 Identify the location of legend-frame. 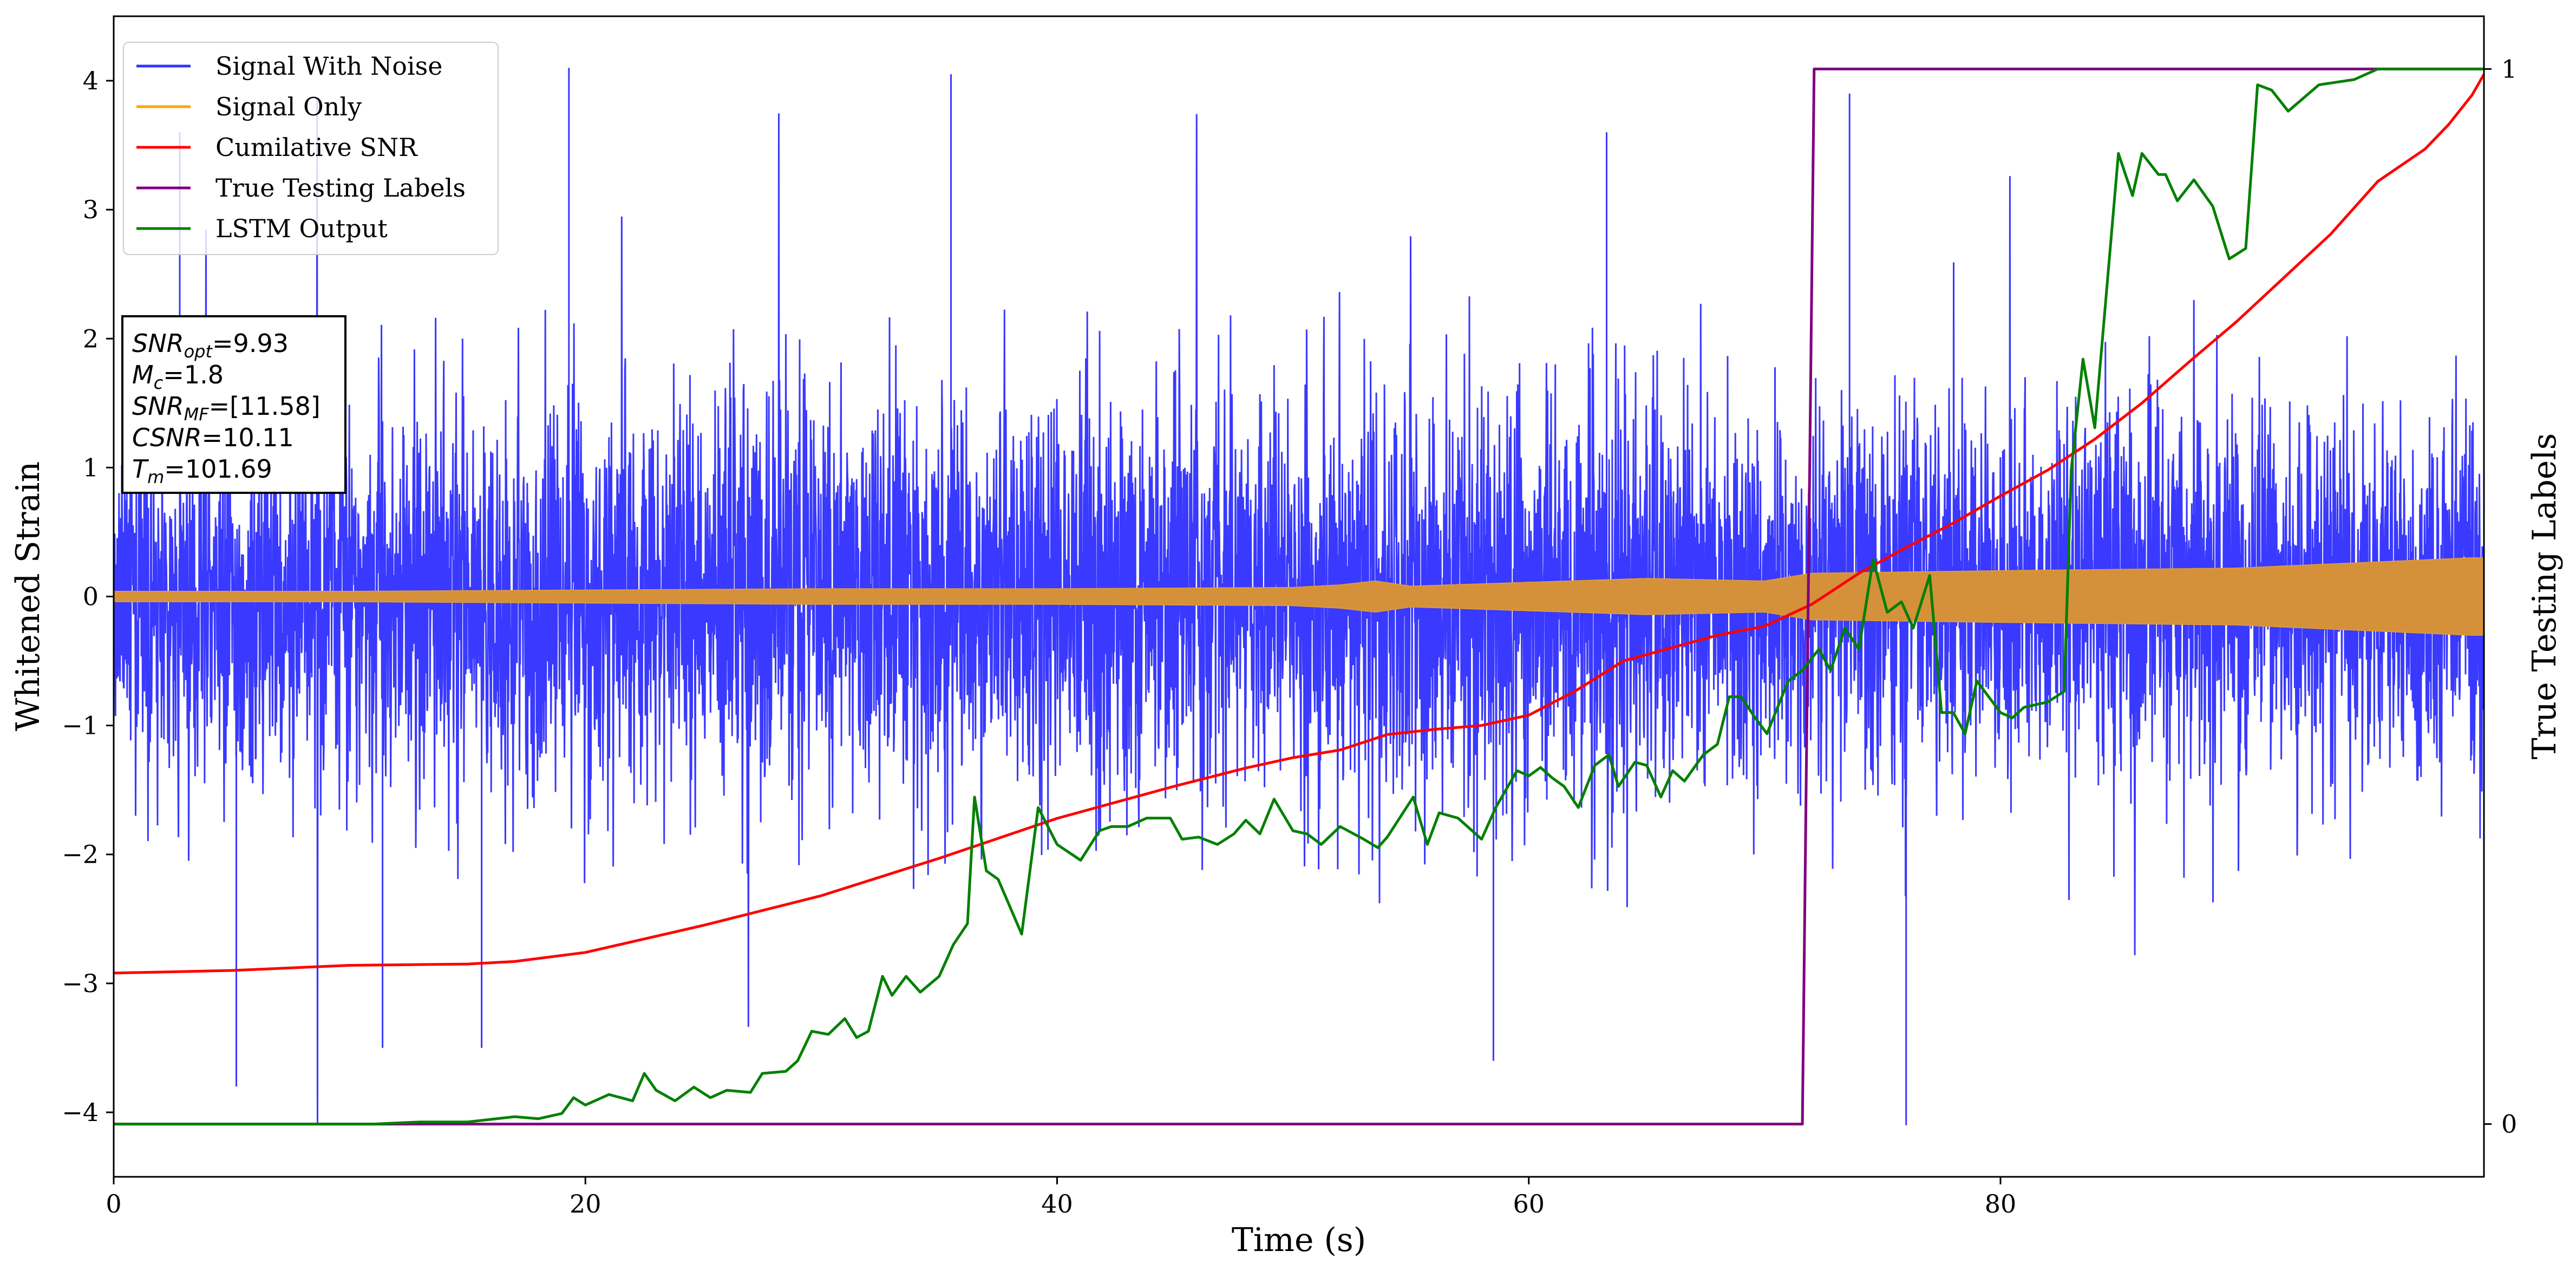
(311, 148).